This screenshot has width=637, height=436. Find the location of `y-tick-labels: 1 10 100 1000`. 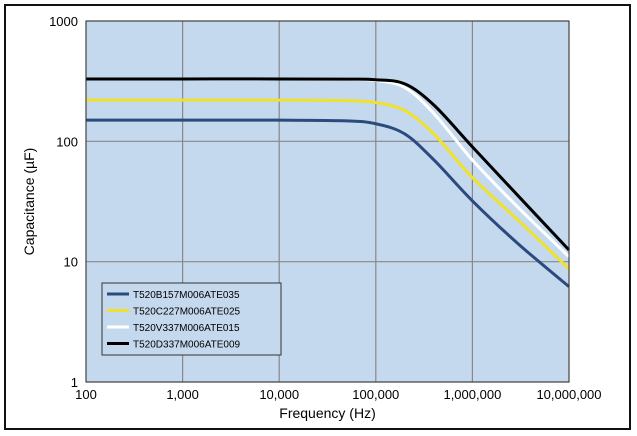

y-tick-labels: 1 10 100 1000 is located at coordinates (63, 202).